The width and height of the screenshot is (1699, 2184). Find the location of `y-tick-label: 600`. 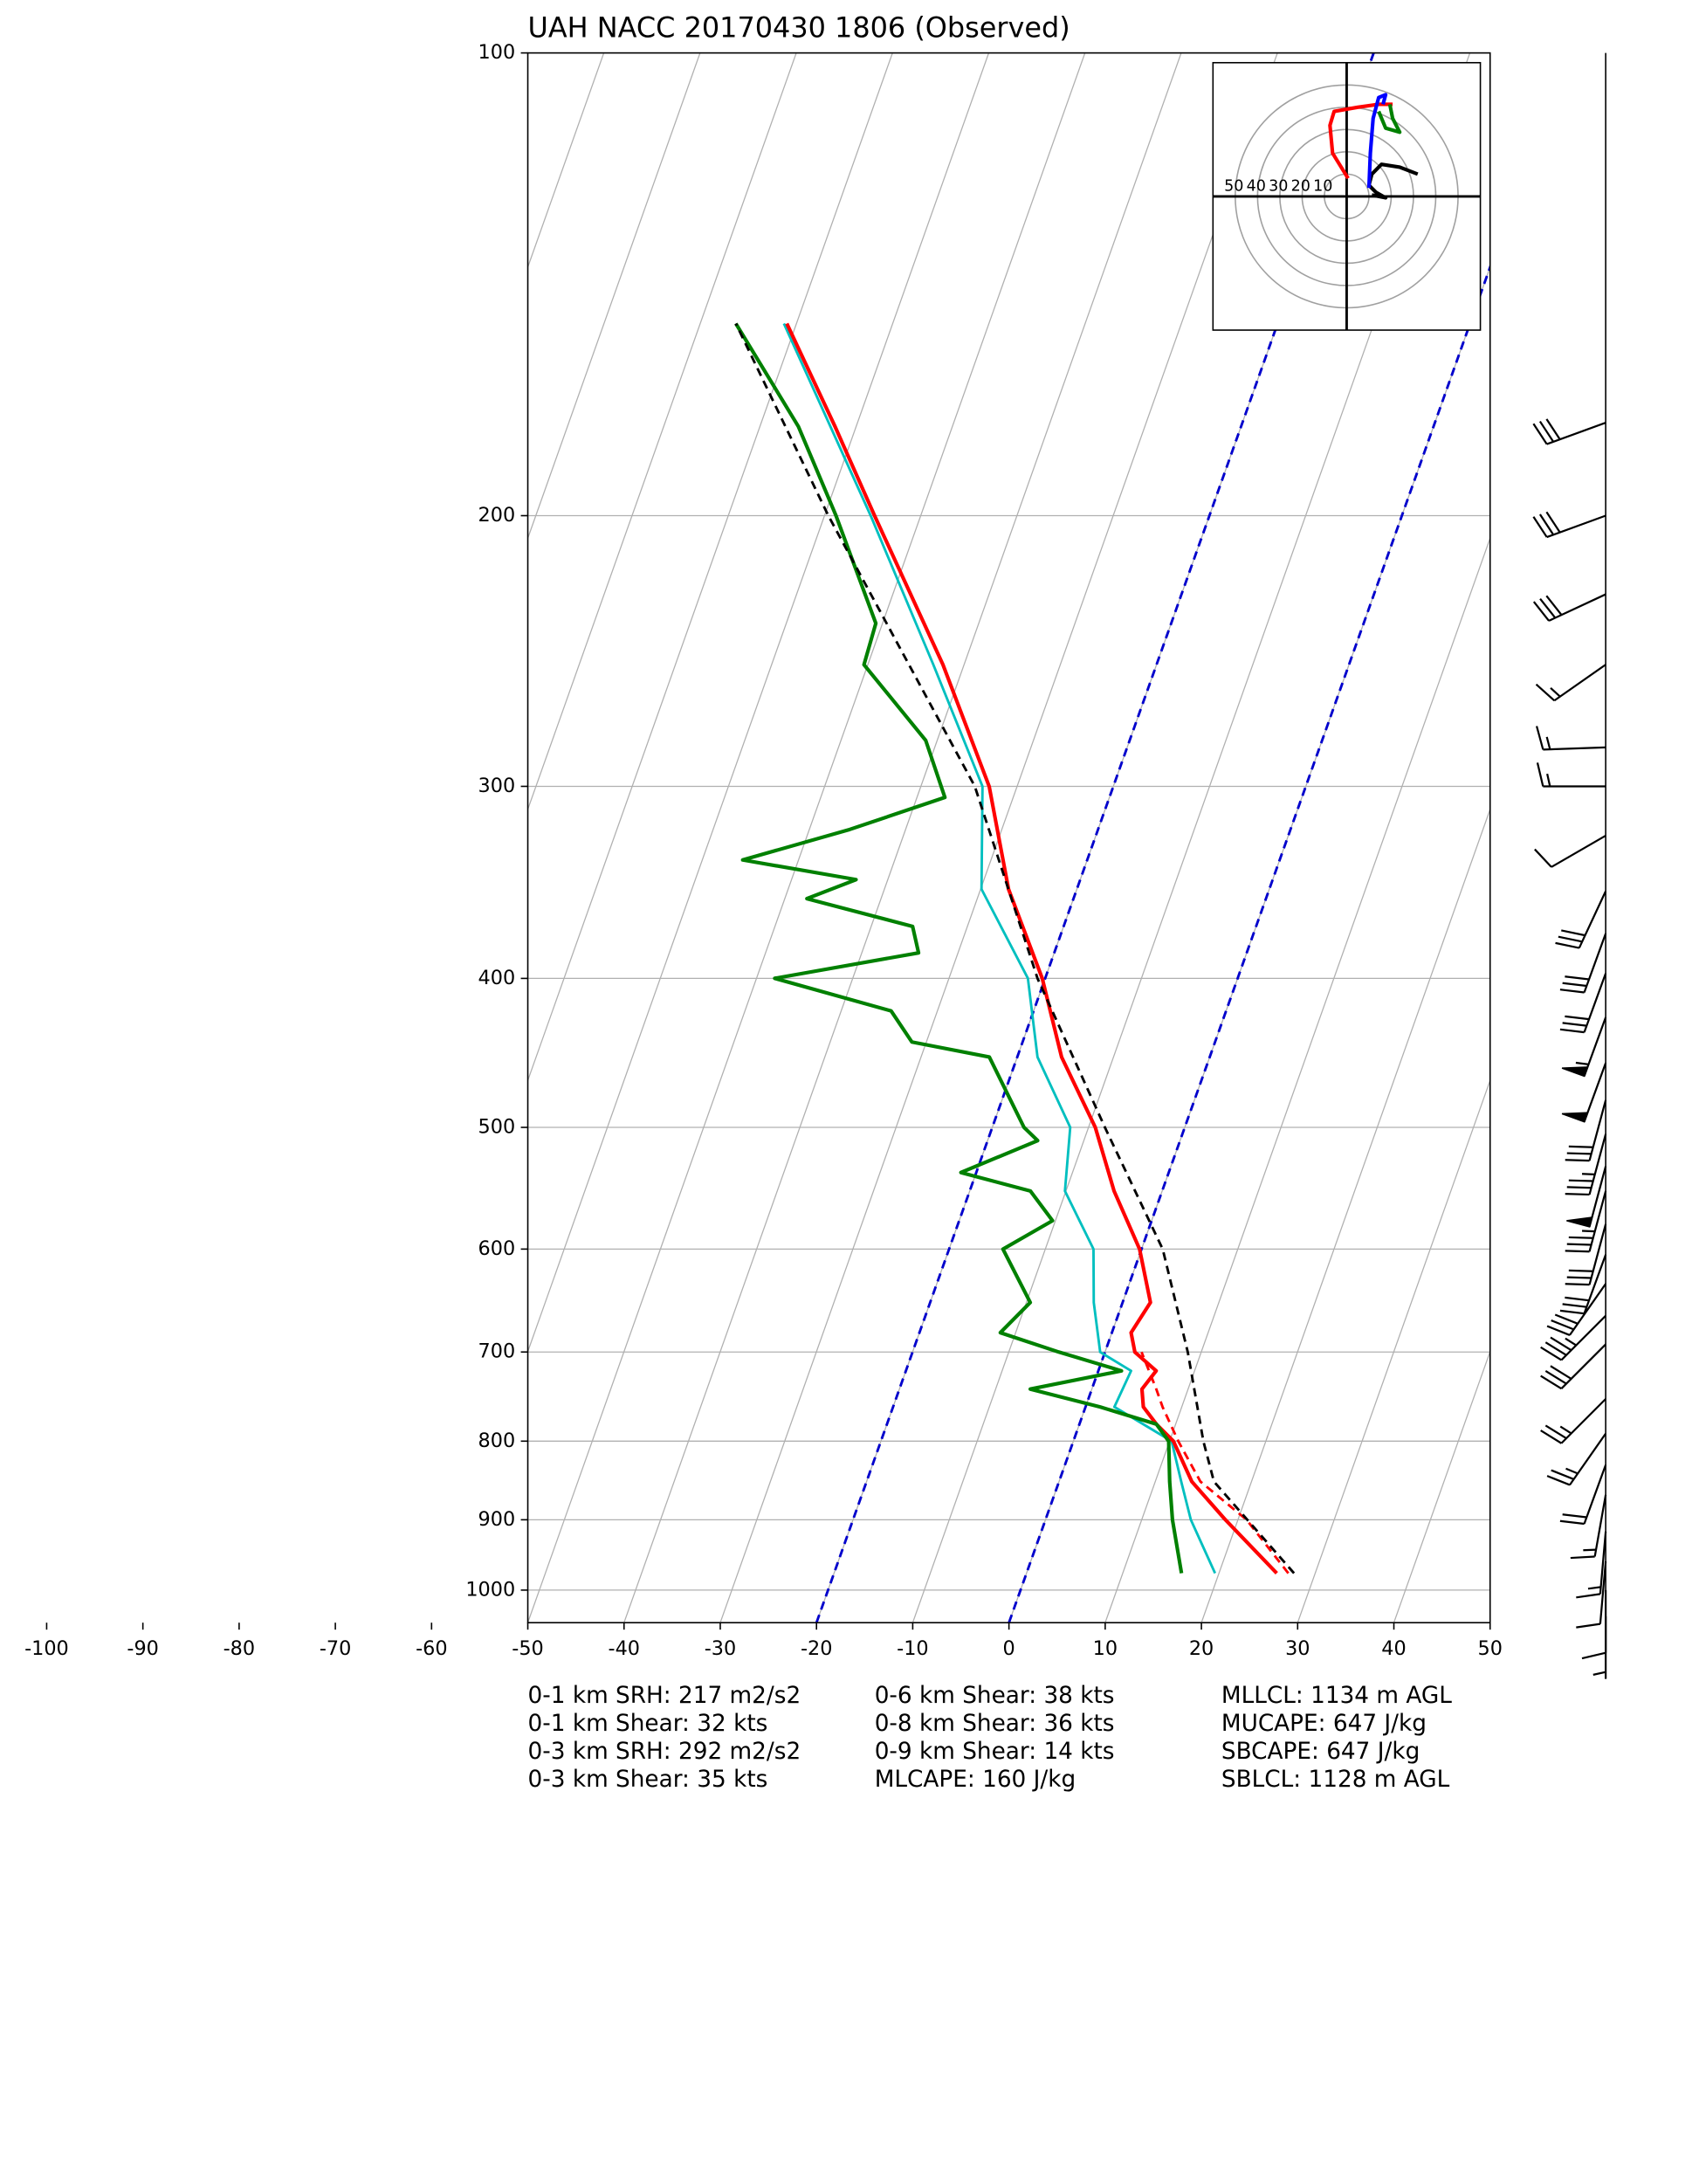

y-tick-label: 600 is located at coordinates (497, 1248).